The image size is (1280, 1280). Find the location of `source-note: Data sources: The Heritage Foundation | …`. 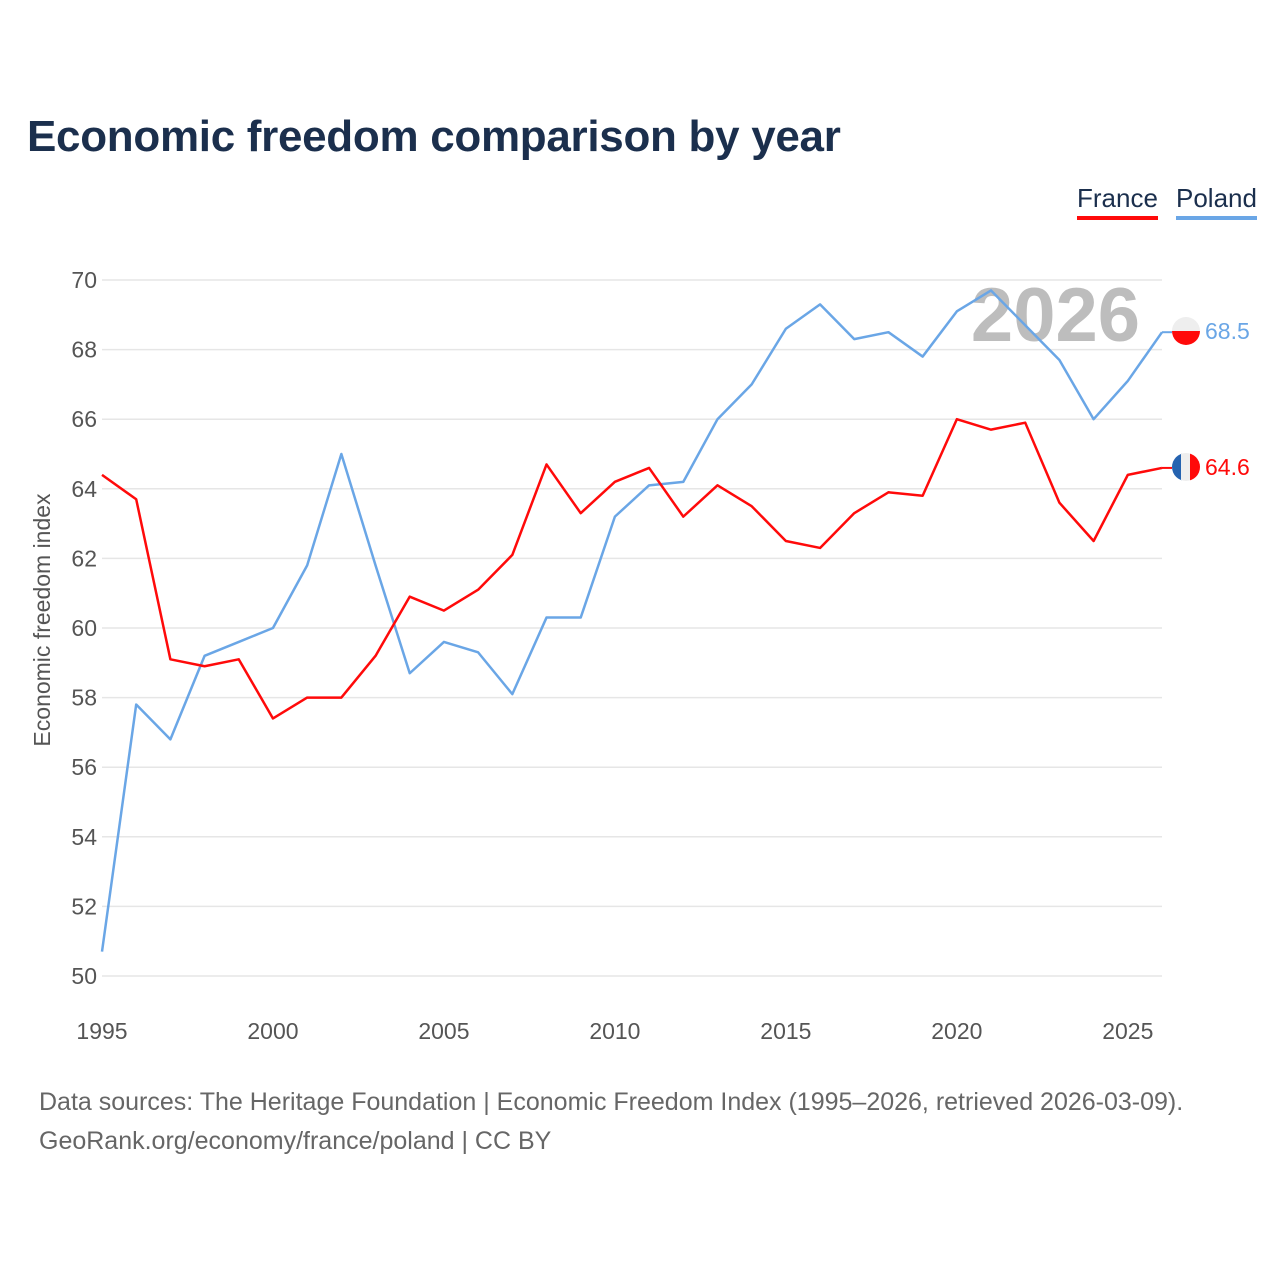

source-note: Data sources: The Heritage Foundation | … is located at coordinates (611, 1102).